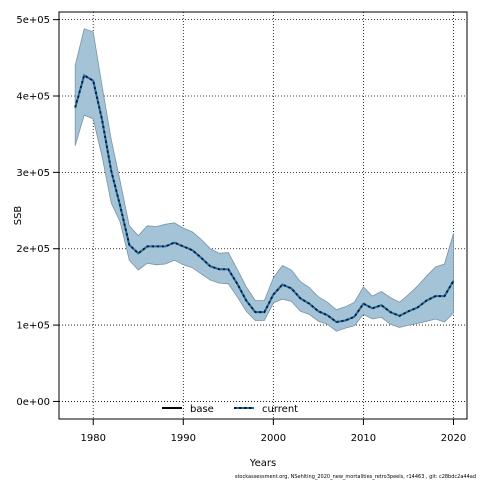  I want to click on x-tick-label-1990: 1990, so click(183, 438).